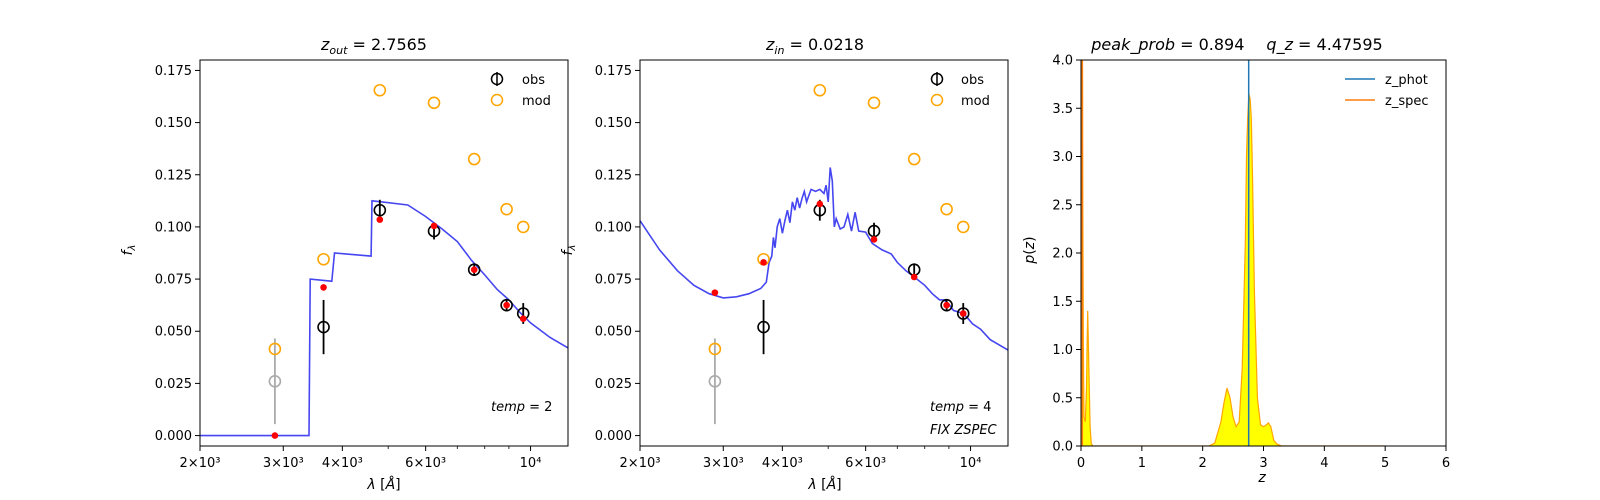  What do you see at coordinates (497, 100) in the screenshot?
I see `legend-mod-marker` at bounding box center [497, 100].